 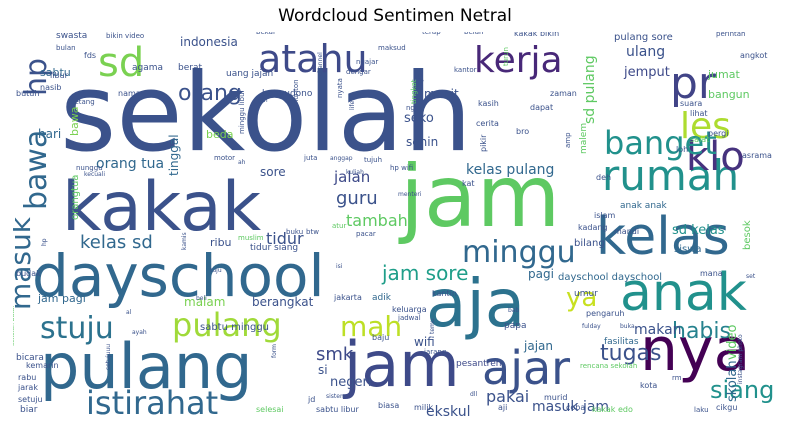 I want to click on word-bro: bro, so click(x=522, y=131).